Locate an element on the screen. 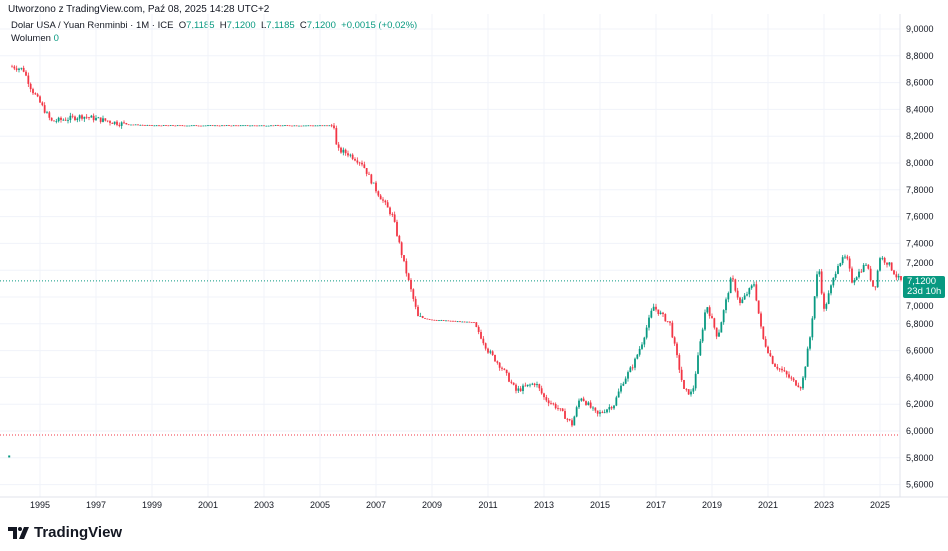 This screenshot has width=948, height=551. x-tick-label: 2001 is located at coordinates (208, 505).